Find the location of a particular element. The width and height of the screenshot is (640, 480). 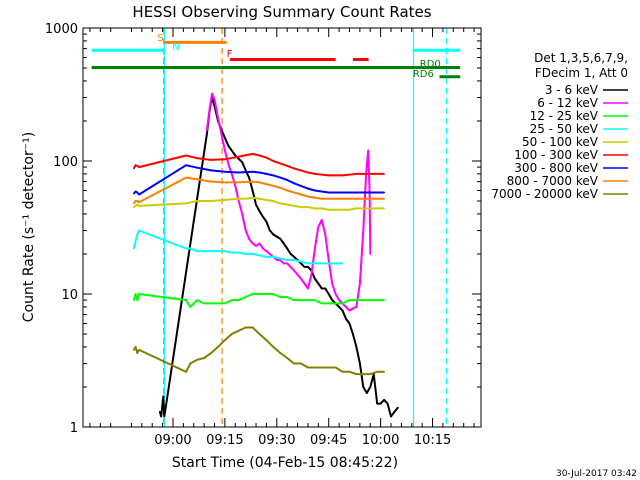

annotation-f: F is located at coordinates (230, 54).